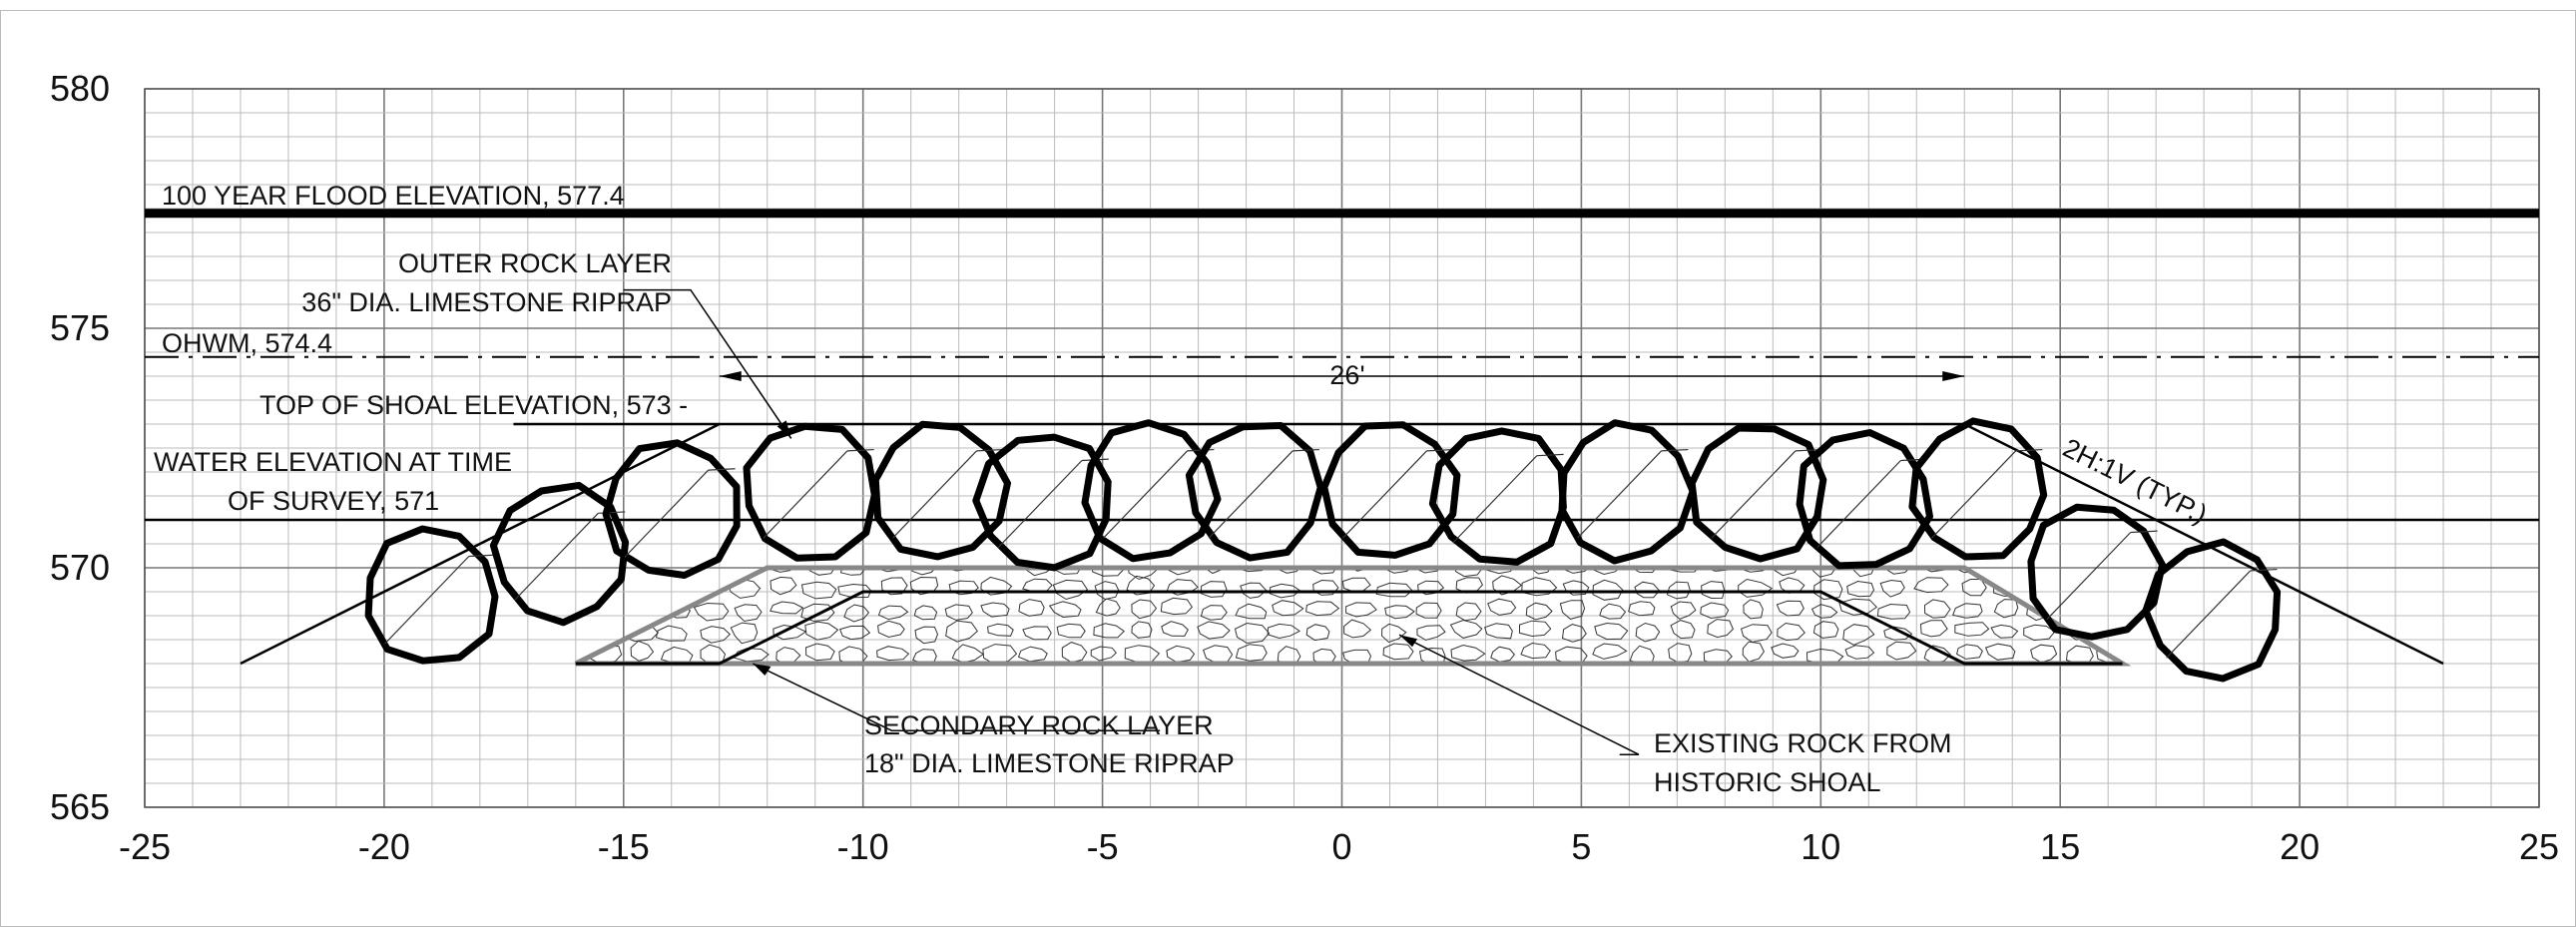 The height and width of the screenshot is (927, 2576). Describe the element at coordinates (384, 846) in the screenshot. I see `x-tick-label: -20` at that location.